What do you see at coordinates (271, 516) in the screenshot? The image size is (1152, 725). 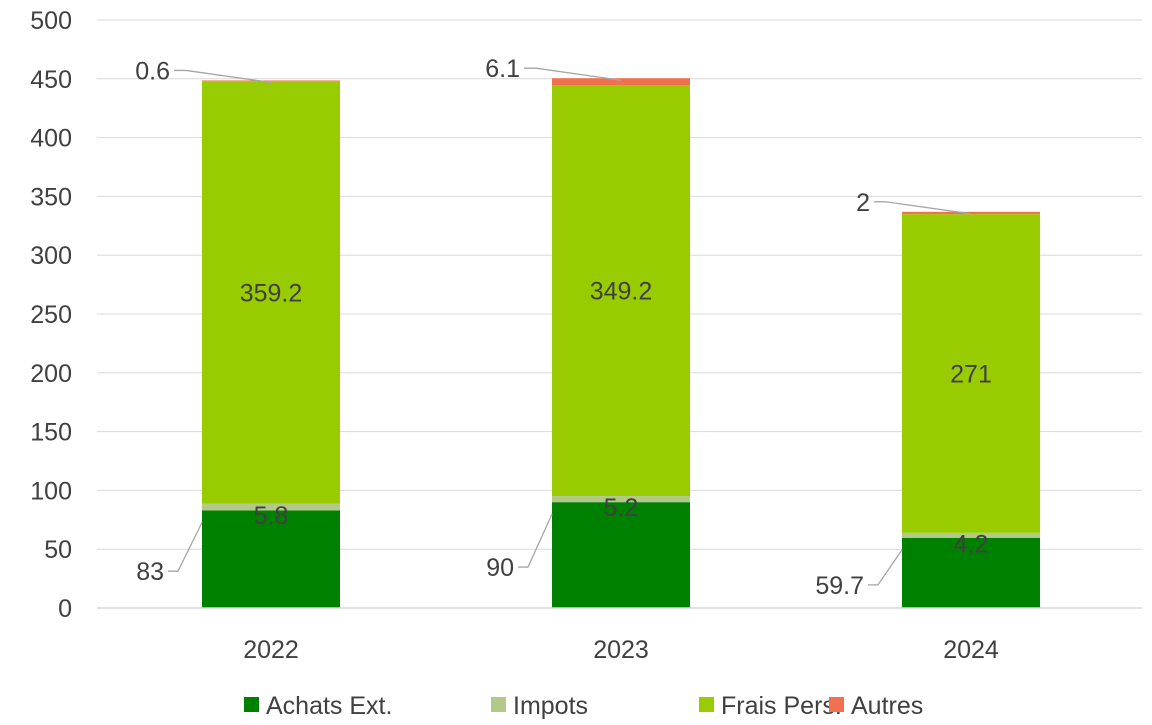 I see `data-label: 5.8` at bounding box center [271, 516].